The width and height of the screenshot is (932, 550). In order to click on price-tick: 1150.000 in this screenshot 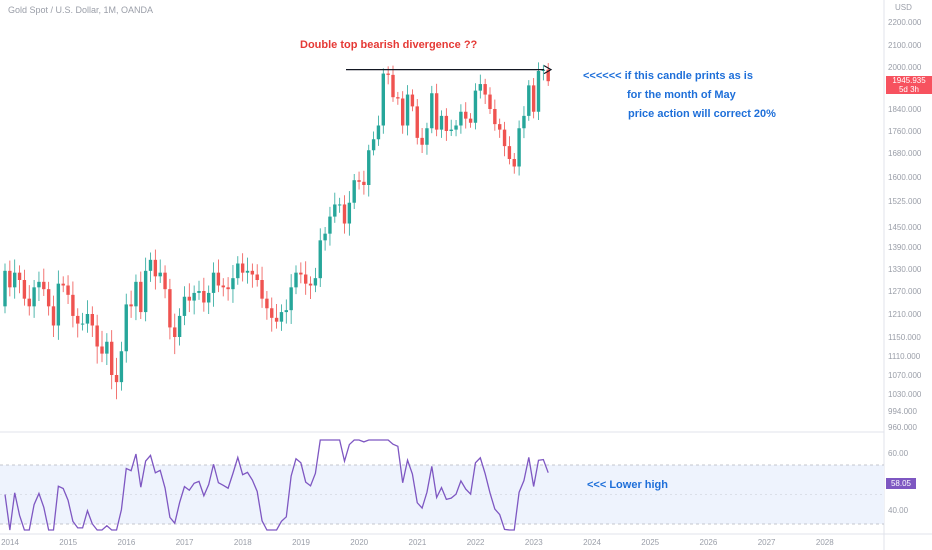, I will do `click(904, 337)`.